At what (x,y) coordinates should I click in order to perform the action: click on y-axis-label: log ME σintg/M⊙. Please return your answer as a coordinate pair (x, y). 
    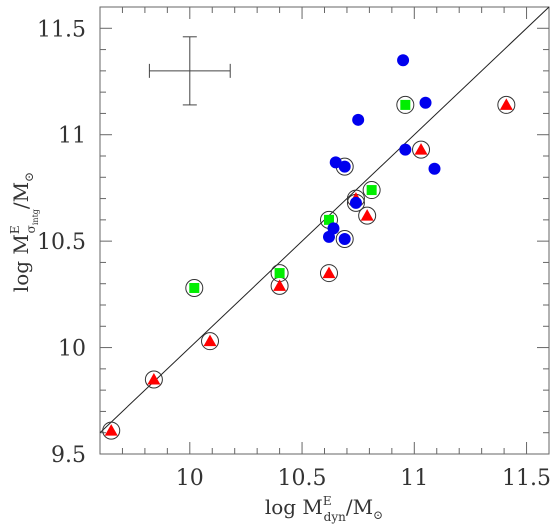
    Looking at the image, I should click on (24, 232).